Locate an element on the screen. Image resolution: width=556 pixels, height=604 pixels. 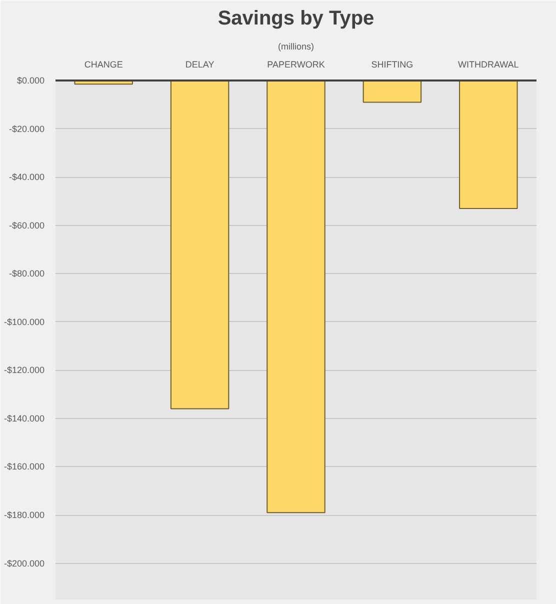
x-tick-label: WITHDRAWAL is located at coordinates (488, 65).